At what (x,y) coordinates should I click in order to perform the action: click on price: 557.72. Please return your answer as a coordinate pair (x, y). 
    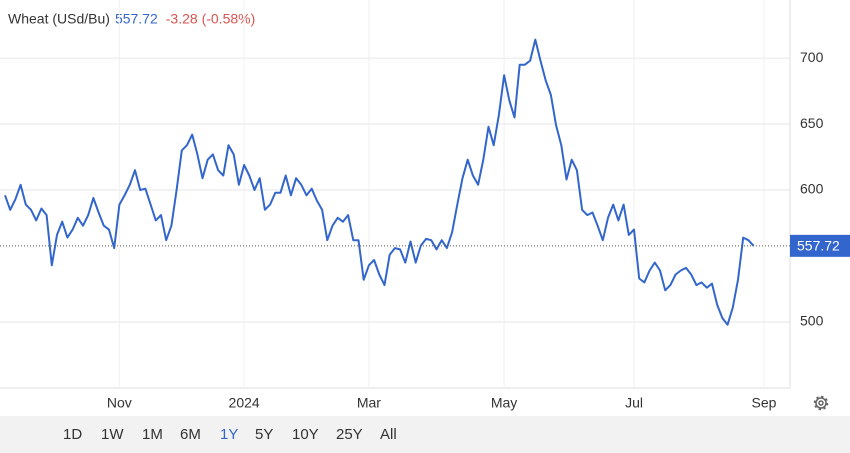
    Looking at the image, I should click on (136, 19).